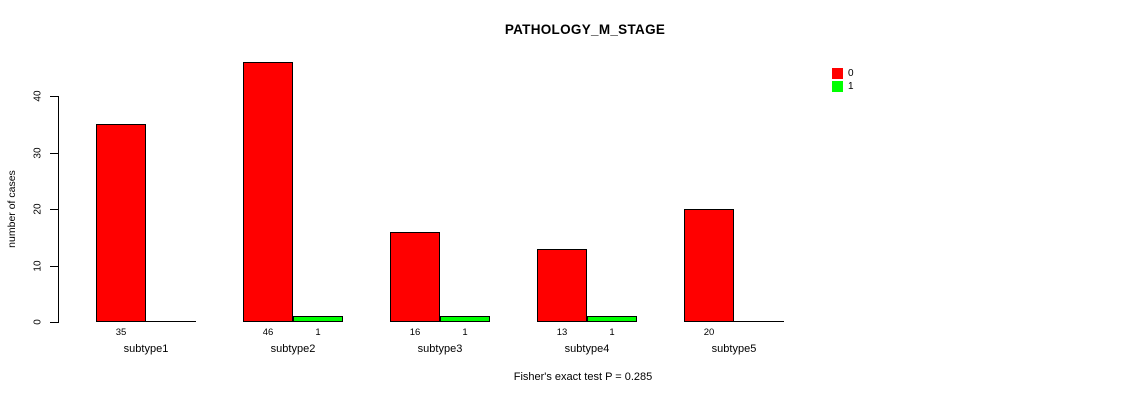 The image size is (1140, 400). Describe the element at coordinates (38, 153) in the screenshot. I see `y-tick-label: 30` at that location.